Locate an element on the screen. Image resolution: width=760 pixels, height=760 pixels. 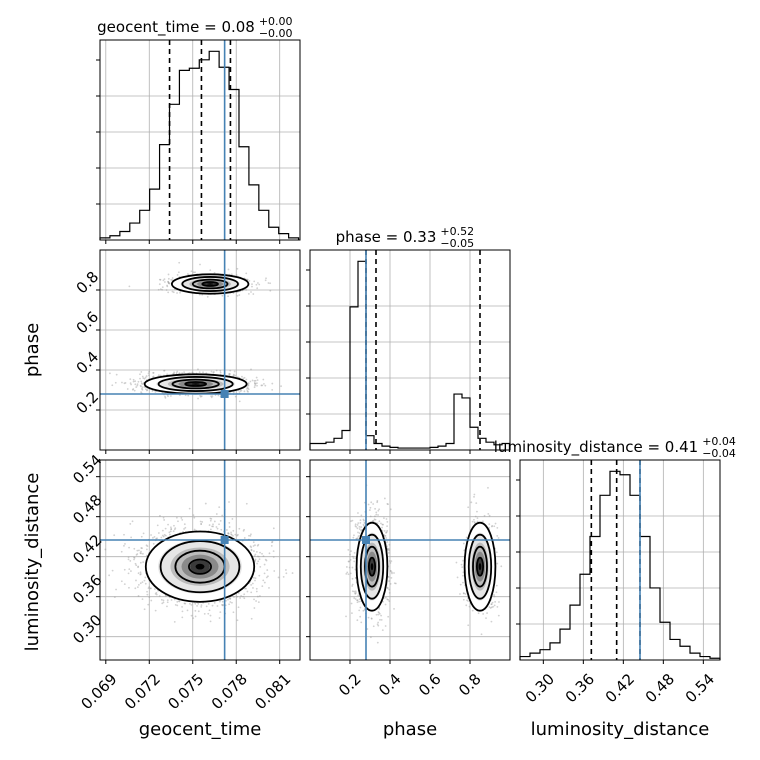
hist-panel-phase is located at coordinates (410, 350).